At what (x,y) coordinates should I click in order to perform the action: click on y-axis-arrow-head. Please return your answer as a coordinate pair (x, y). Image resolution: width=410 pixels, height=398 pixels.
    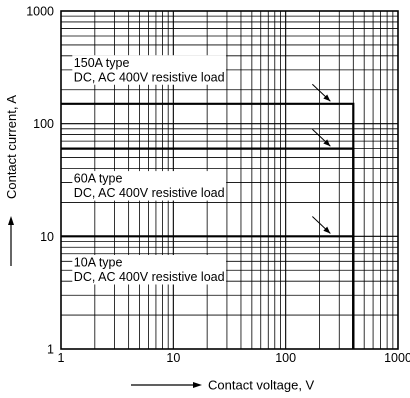
    Looking at the image, I should click on (11, 220).